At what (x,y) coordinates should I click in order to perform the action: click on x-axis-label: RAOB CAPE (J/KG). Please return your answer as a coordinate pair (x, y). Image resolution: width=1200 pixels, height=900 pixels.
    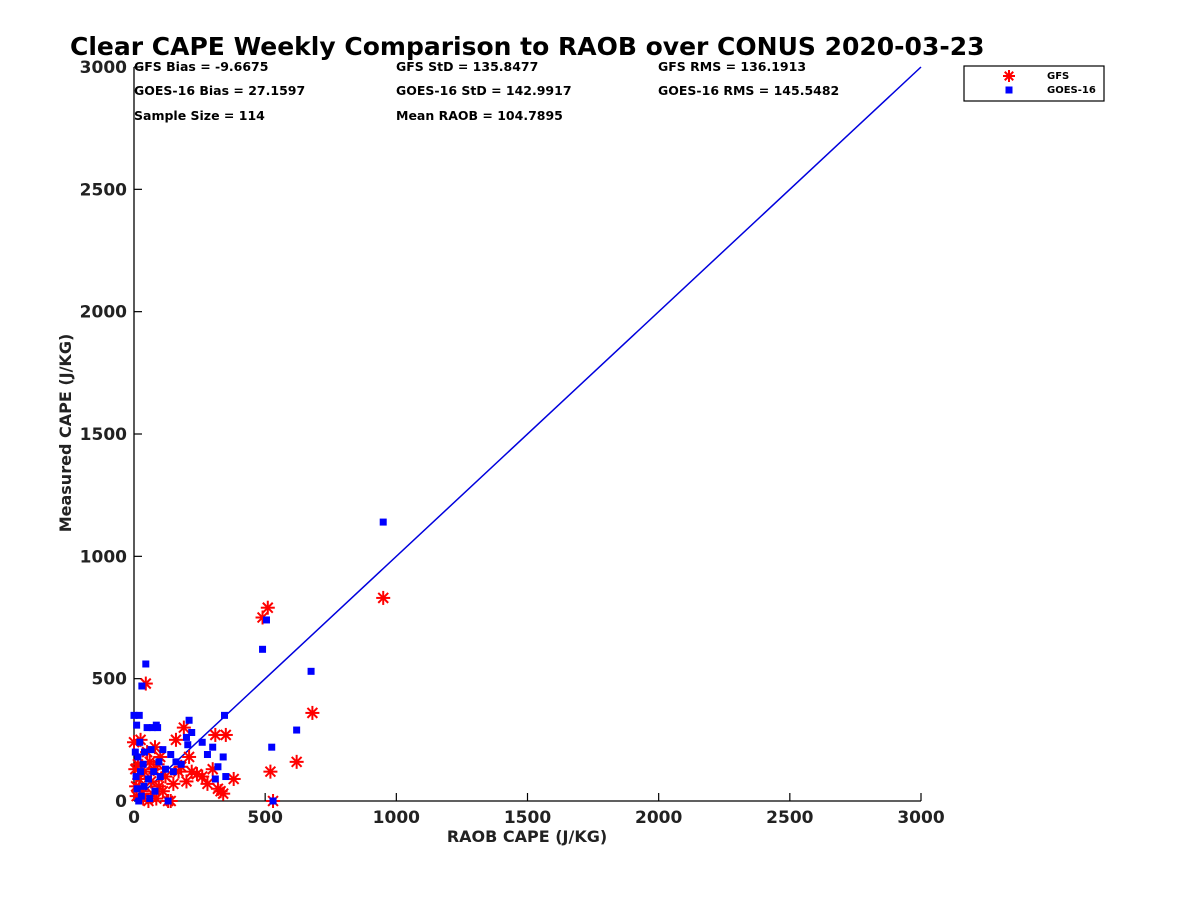
    Looking at the image, I should click on (527, 836).